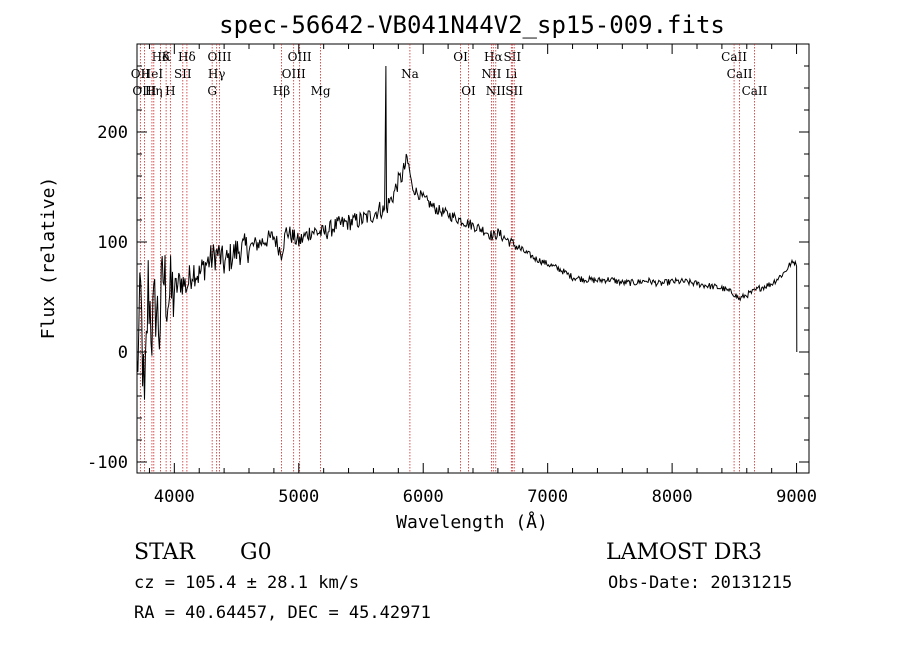 Image resolution: width=900 pixels, height=649 pixels. Describe the element at coordinates (164, 552) in the screenshot. I see `object-class: STAR` at that location.